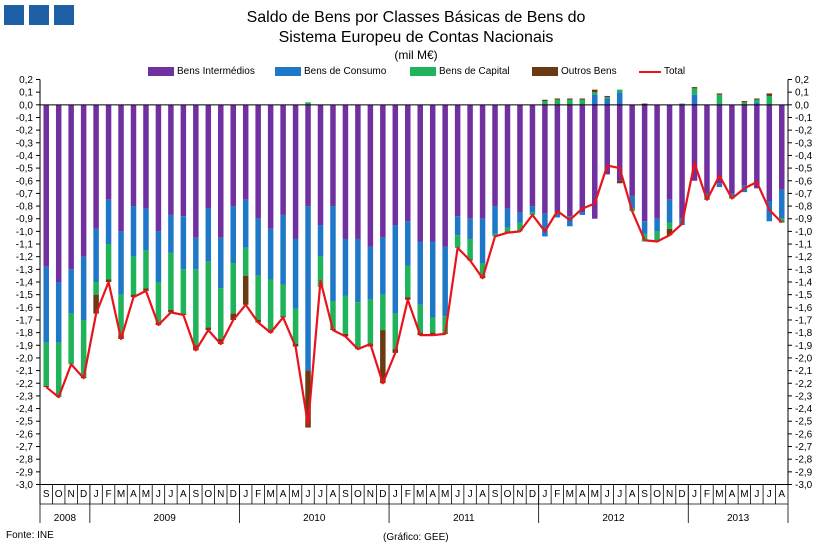 The height and width of the screenshot is (547, 832). What do you see at coordinates (804, 232) in the screenshot?
I see `y-tick-label-right: -1,0` at bounding box center [804, 232].